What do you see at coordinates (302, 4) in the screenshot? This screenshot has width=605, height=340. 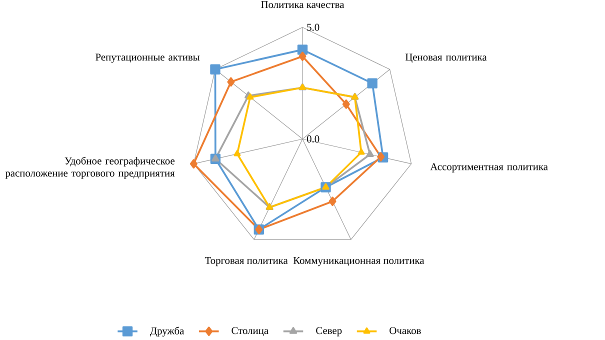 I see `spoke-label: Политика качества` at bounding box center [302, 4].